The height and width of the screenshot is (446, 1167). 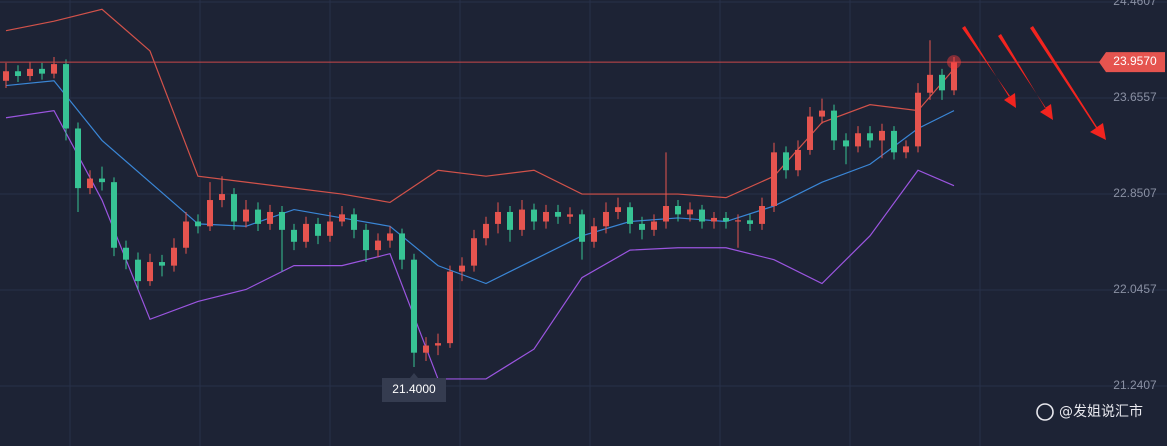 What do you see at coordinates (1135, 193) in the screenshot?
I see `y-tick-label: 22.8507` at bounding box center [1135, 193].